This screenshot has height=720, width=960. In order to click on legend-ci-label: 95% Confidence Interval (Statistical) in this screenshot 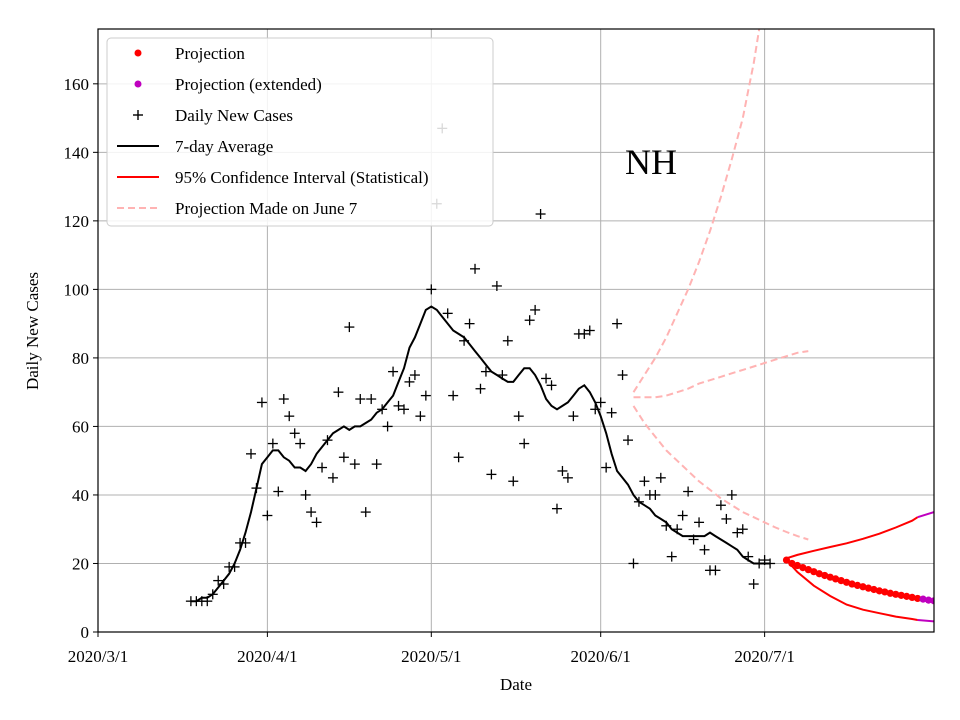, I will do `click(302, 177)`.